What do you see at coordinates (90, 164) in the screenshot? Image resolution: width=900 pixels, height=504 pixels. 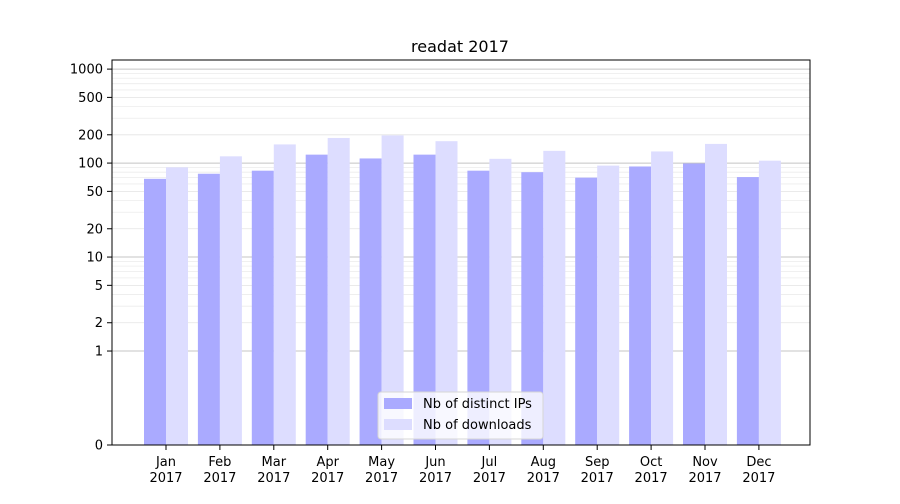 I see `y-tick-label: 100` at bounding box center [90, 164].